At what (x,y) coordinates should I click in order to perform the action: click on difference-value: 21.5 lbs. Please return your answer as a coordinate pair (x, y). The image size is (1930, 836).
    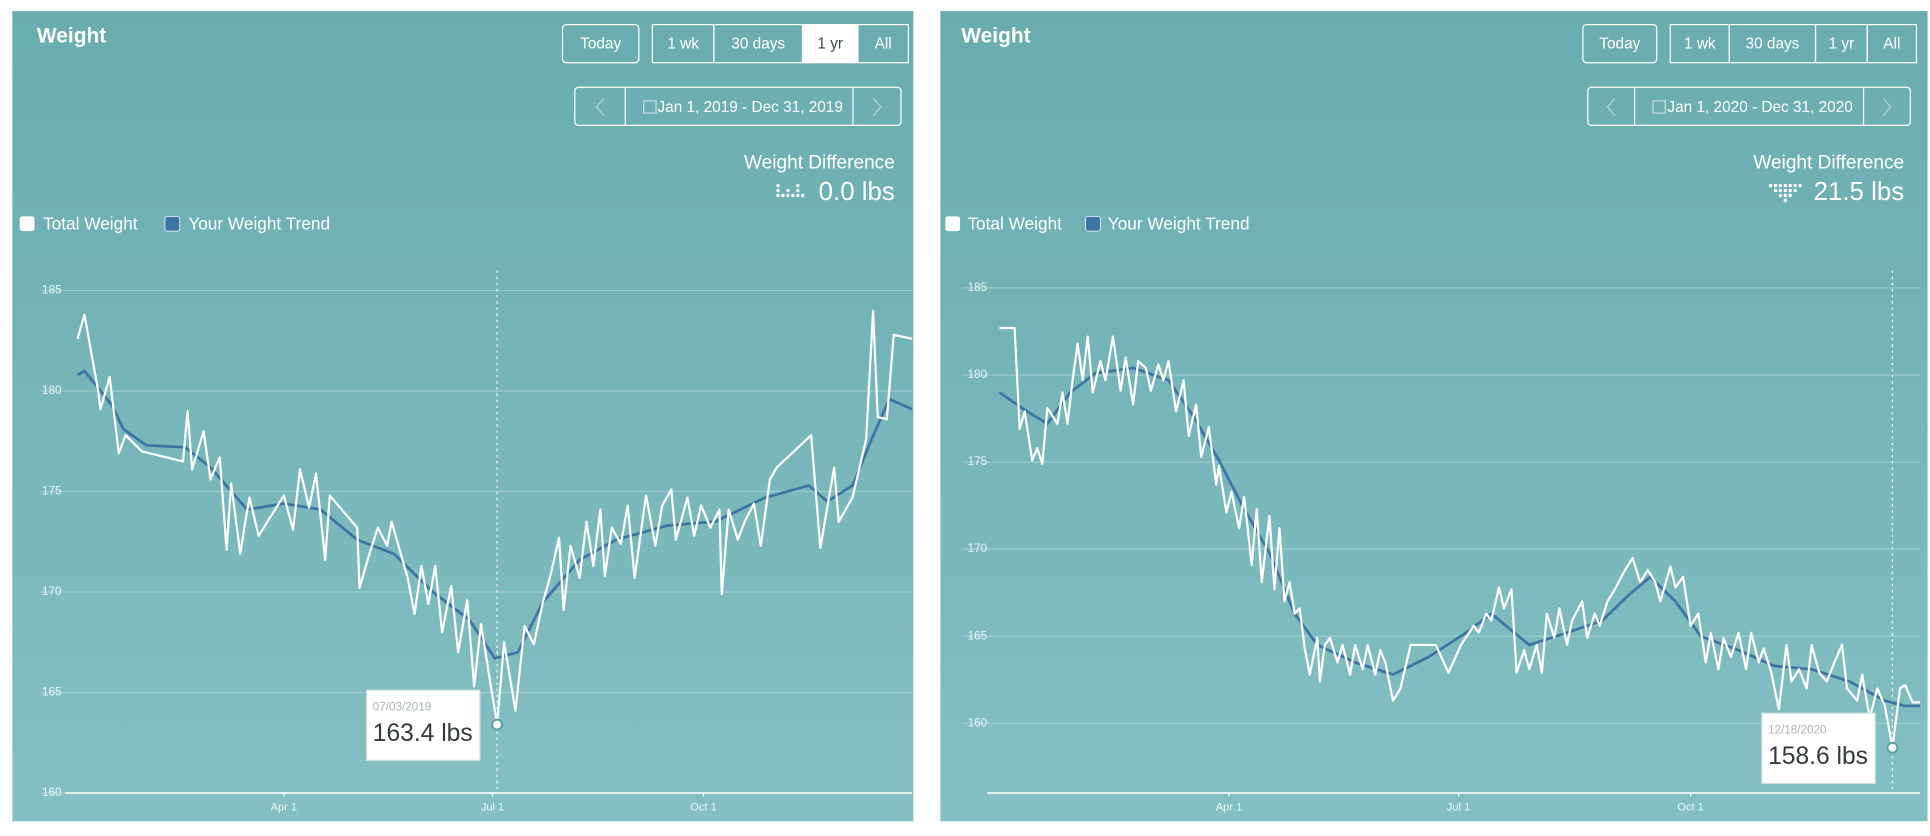
    Looking at the image, I should click on (1859, 192).